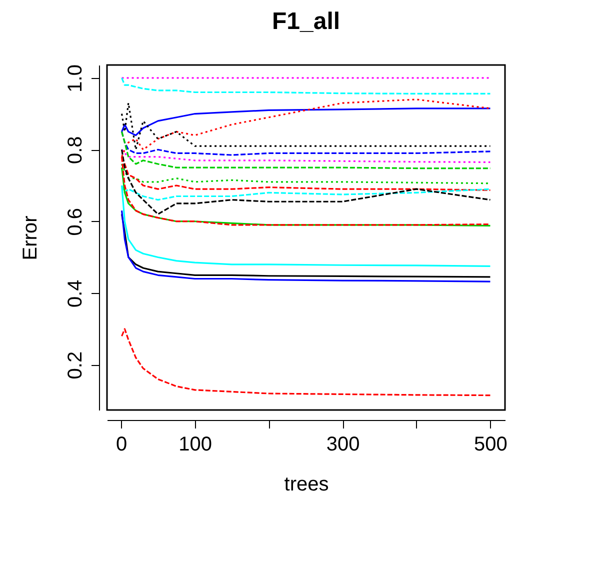 The width and height of the screenshot is (589, 579). Describe the element at coordinates (306, 22) in the screenshot. I see `chart-title: F1_all` at that location.